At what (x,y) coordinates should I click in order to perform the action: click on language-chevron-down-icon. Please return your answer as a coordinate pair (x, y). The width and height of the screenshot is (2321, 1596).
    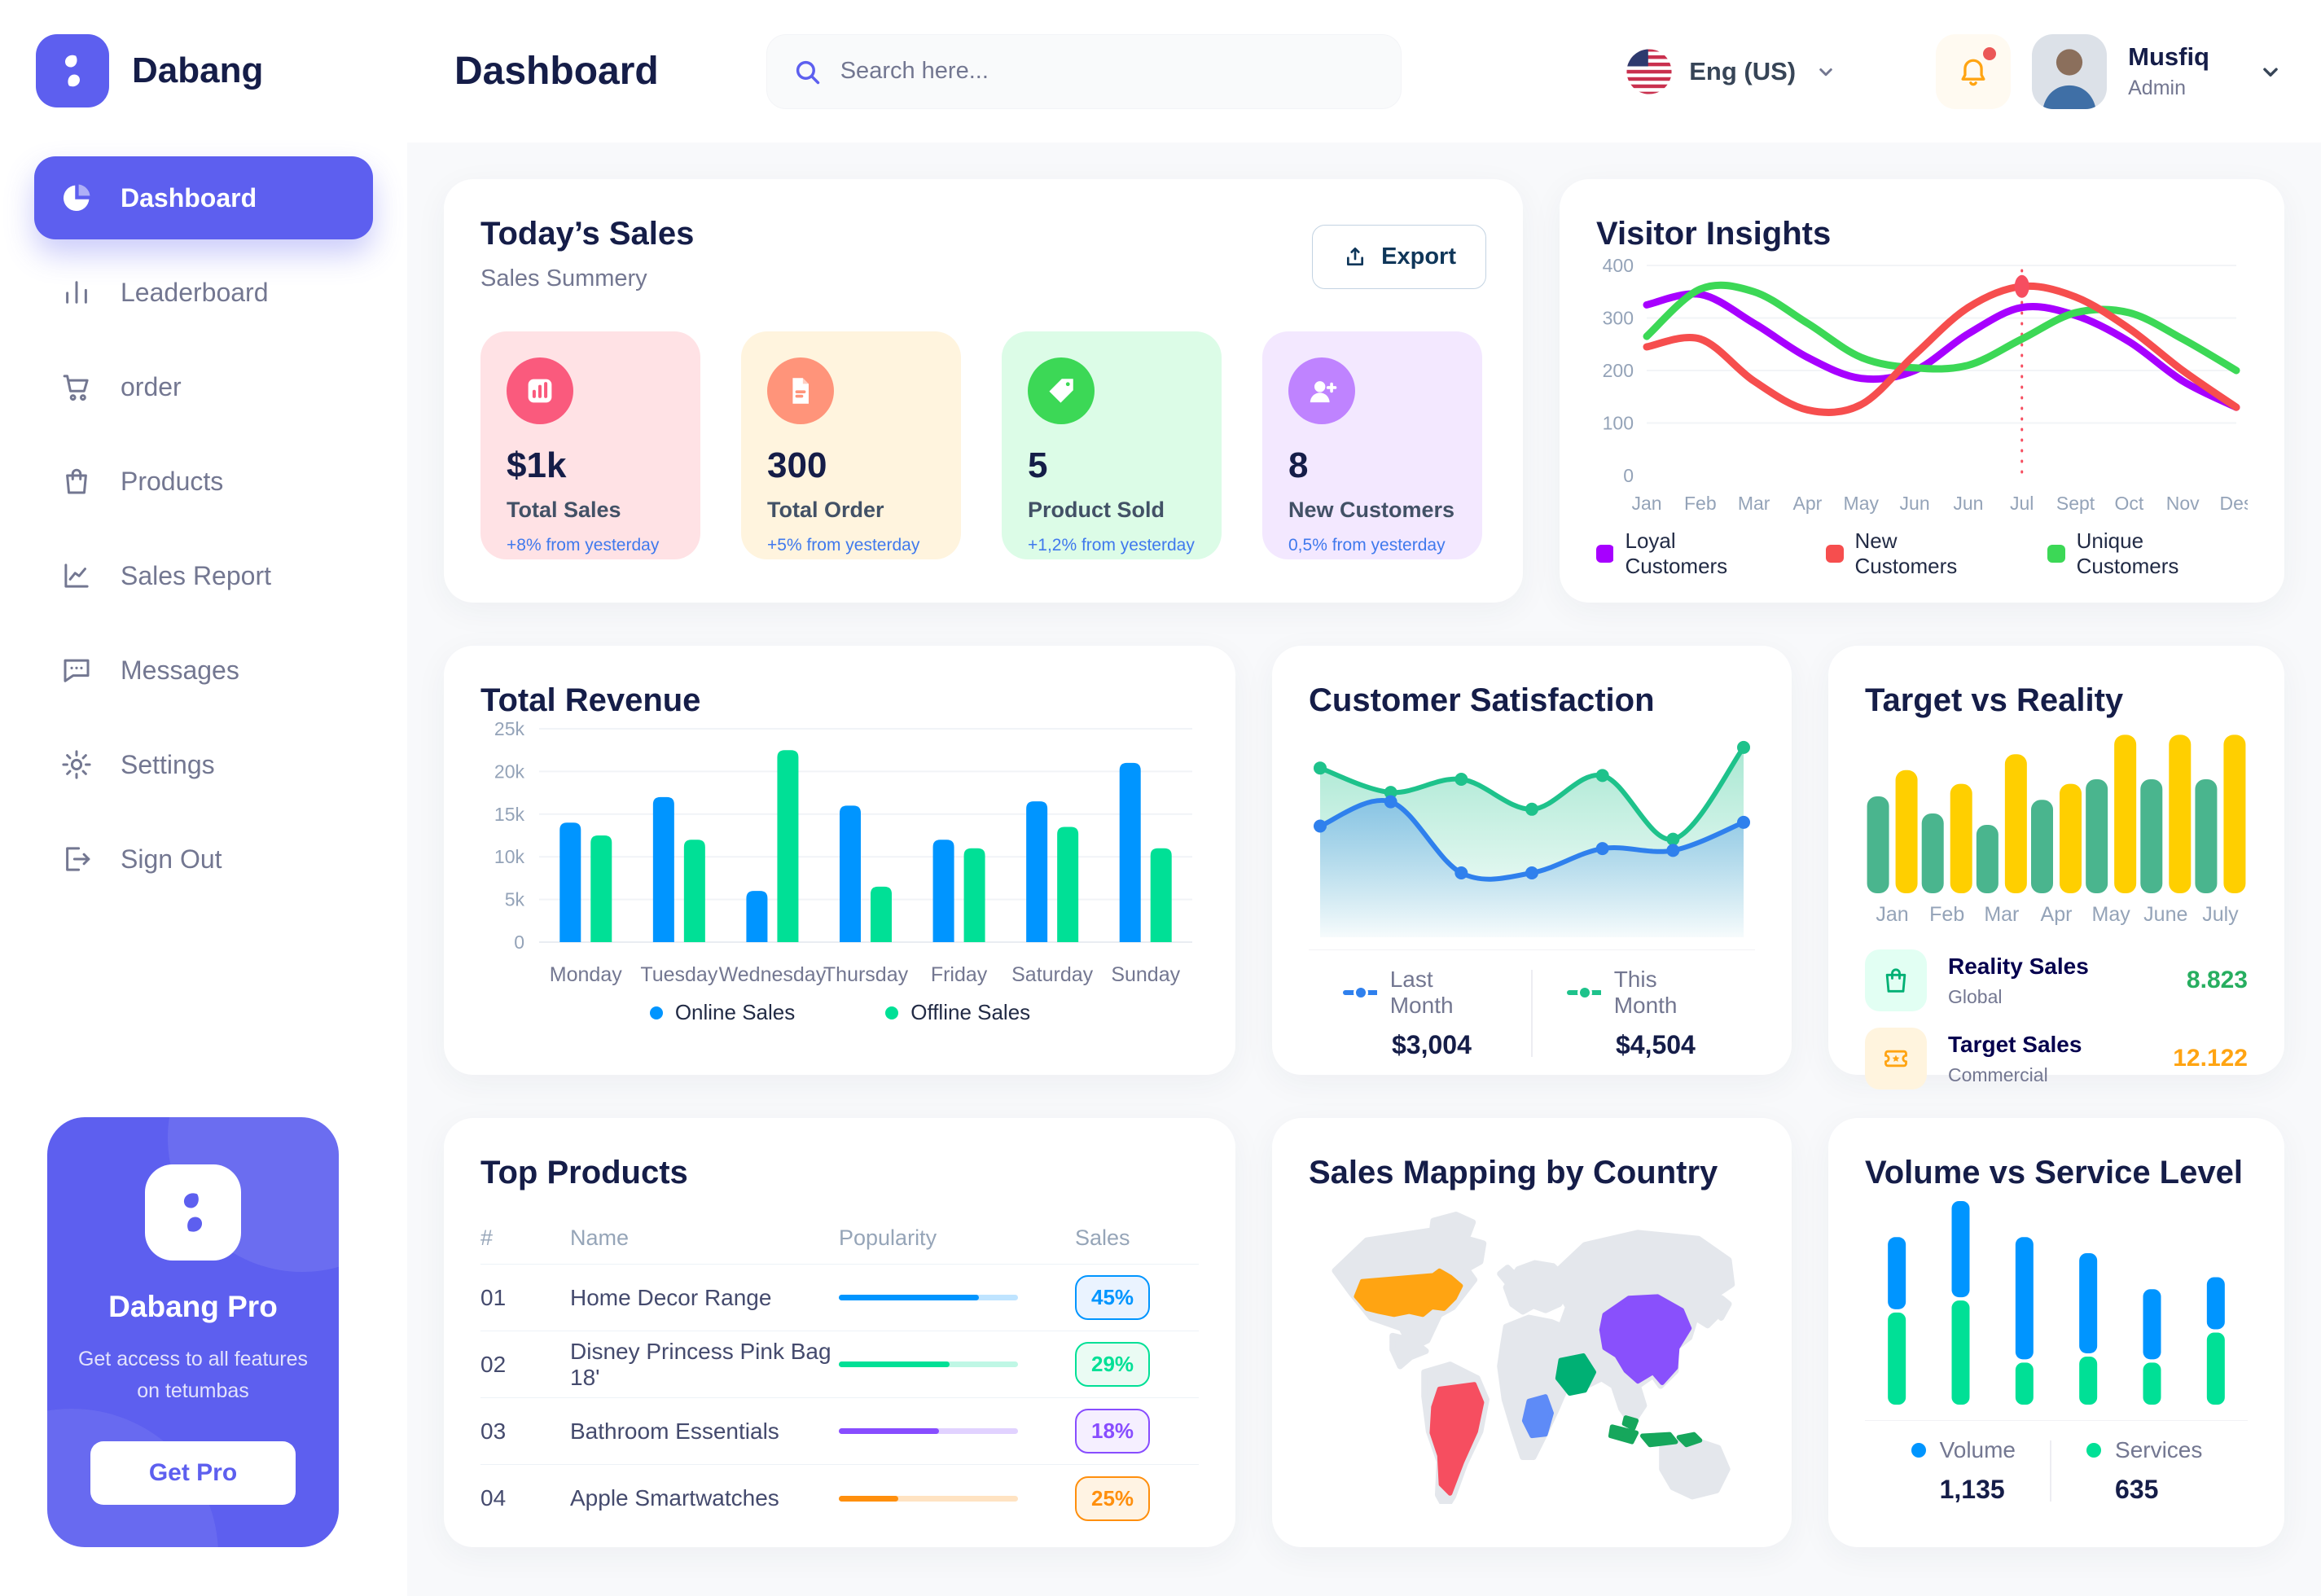
    Looking at the image, I should click on (1826, 71).